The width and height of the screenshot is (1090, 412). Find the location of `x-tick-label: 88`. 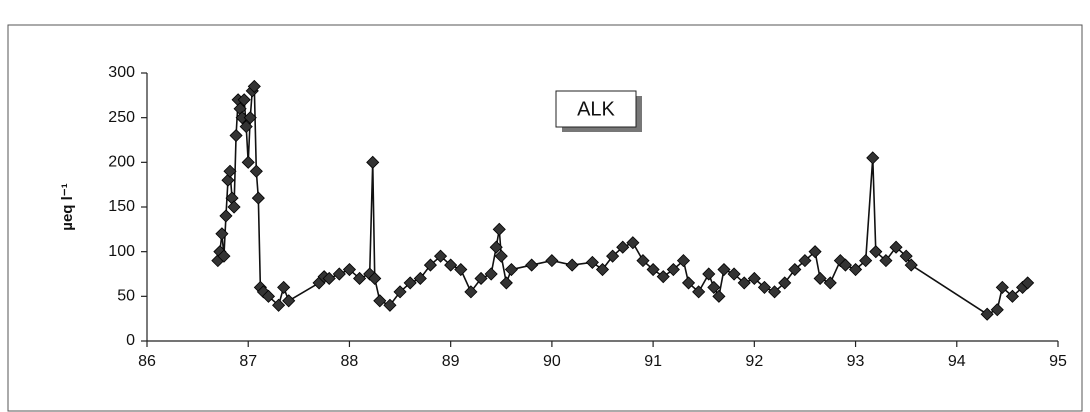

x-tick-label: 88 is located at coordinates (350, 361).